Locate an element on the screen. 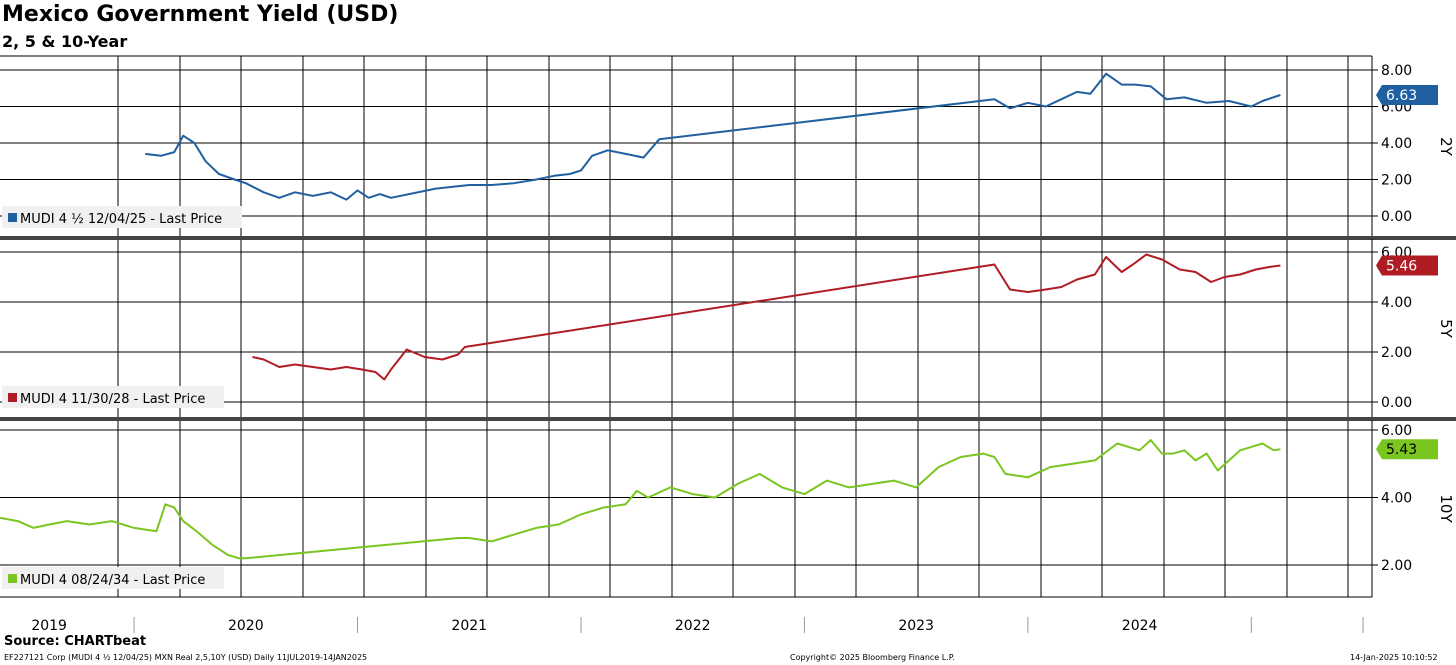 The image size is (1456, 665). badge-value: 5.46 is located at coordinates (1401, 267).